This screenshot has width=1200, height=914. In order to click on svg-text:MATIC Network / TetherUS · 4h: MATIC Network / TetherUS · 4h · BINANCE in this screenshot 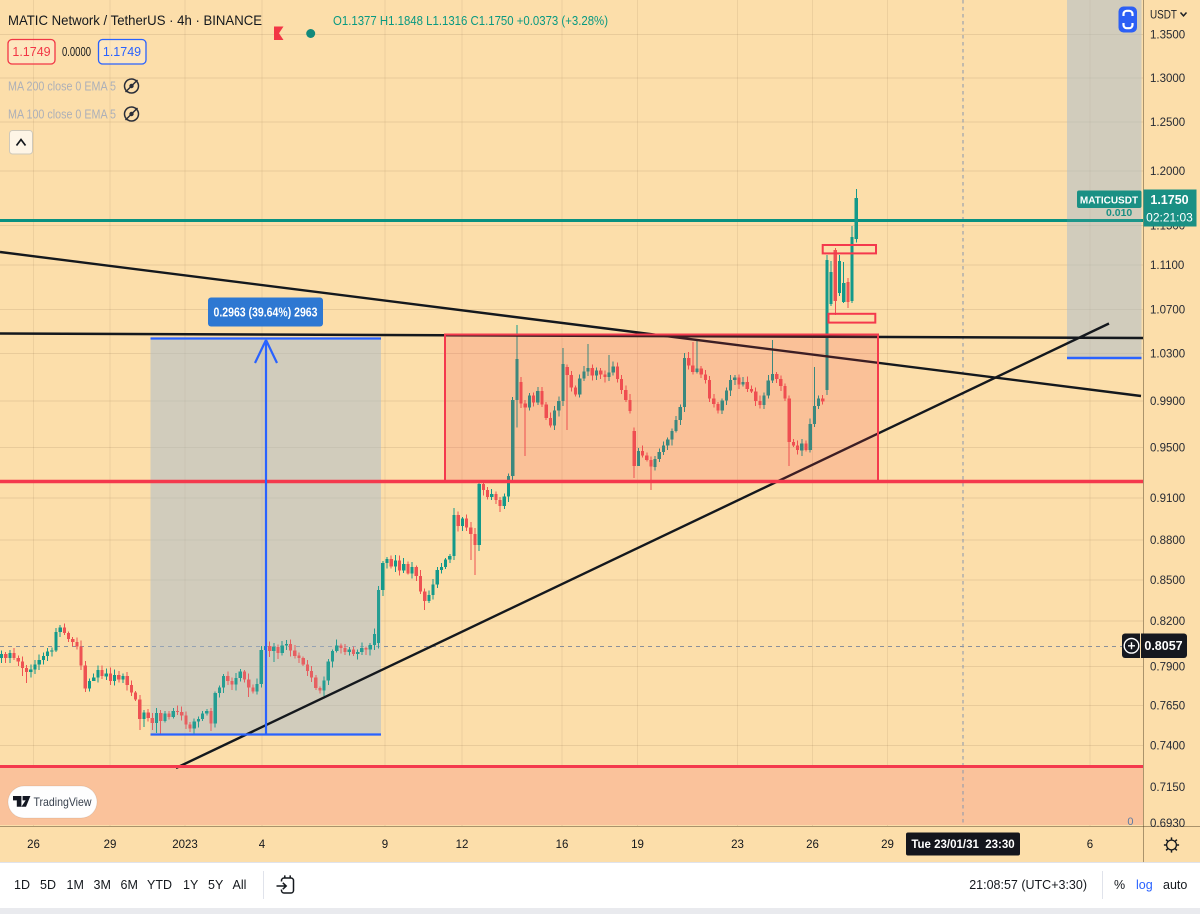, I will do `click(135, 20)`.